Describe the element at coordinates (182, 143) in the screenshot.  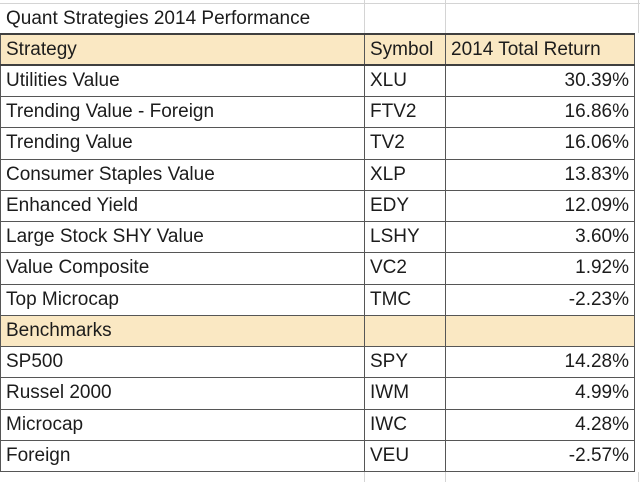
I see `cell-strategy: Trending Value` at that location.